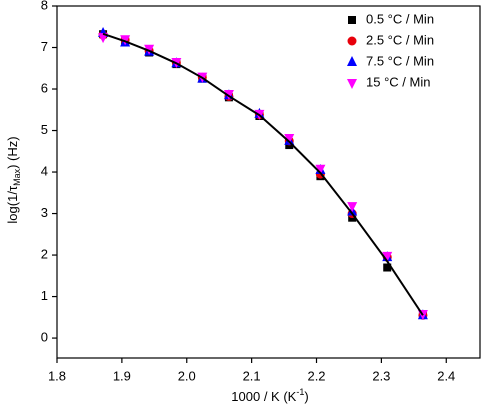 The width and height of the screenshot is (483, 410). What do you see at coordinates (44, 170) in the screenshot?
I see `y-tick-label: 4` at bounding box center [44, 170].